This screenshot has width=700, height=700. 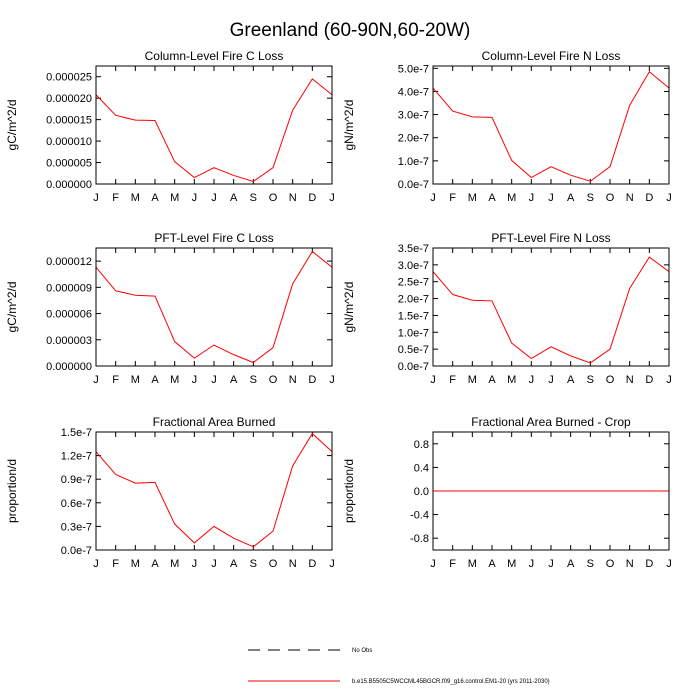 I want to click on y-axis-label: gN/m^2/d, so click(x=349, y=125).